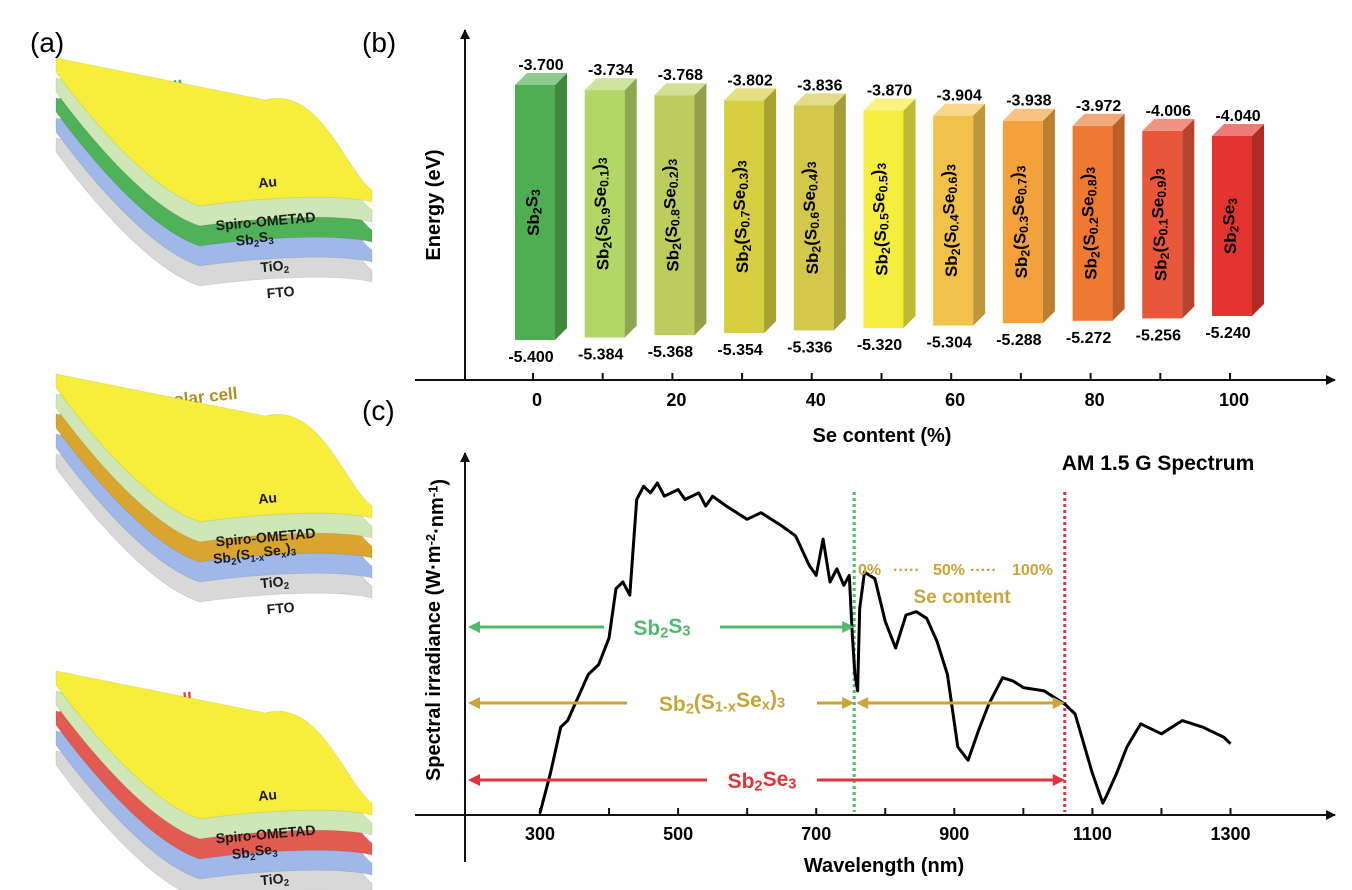  Describe the element at coordinates (1032, 570) in the screenshot. I see `c-annot-100: 100%` at that location.